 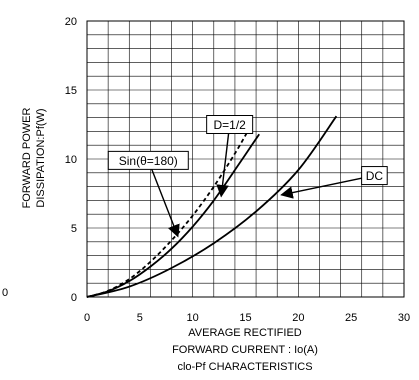 I want to click on stray-label: 0, so click(x=5, y=293).